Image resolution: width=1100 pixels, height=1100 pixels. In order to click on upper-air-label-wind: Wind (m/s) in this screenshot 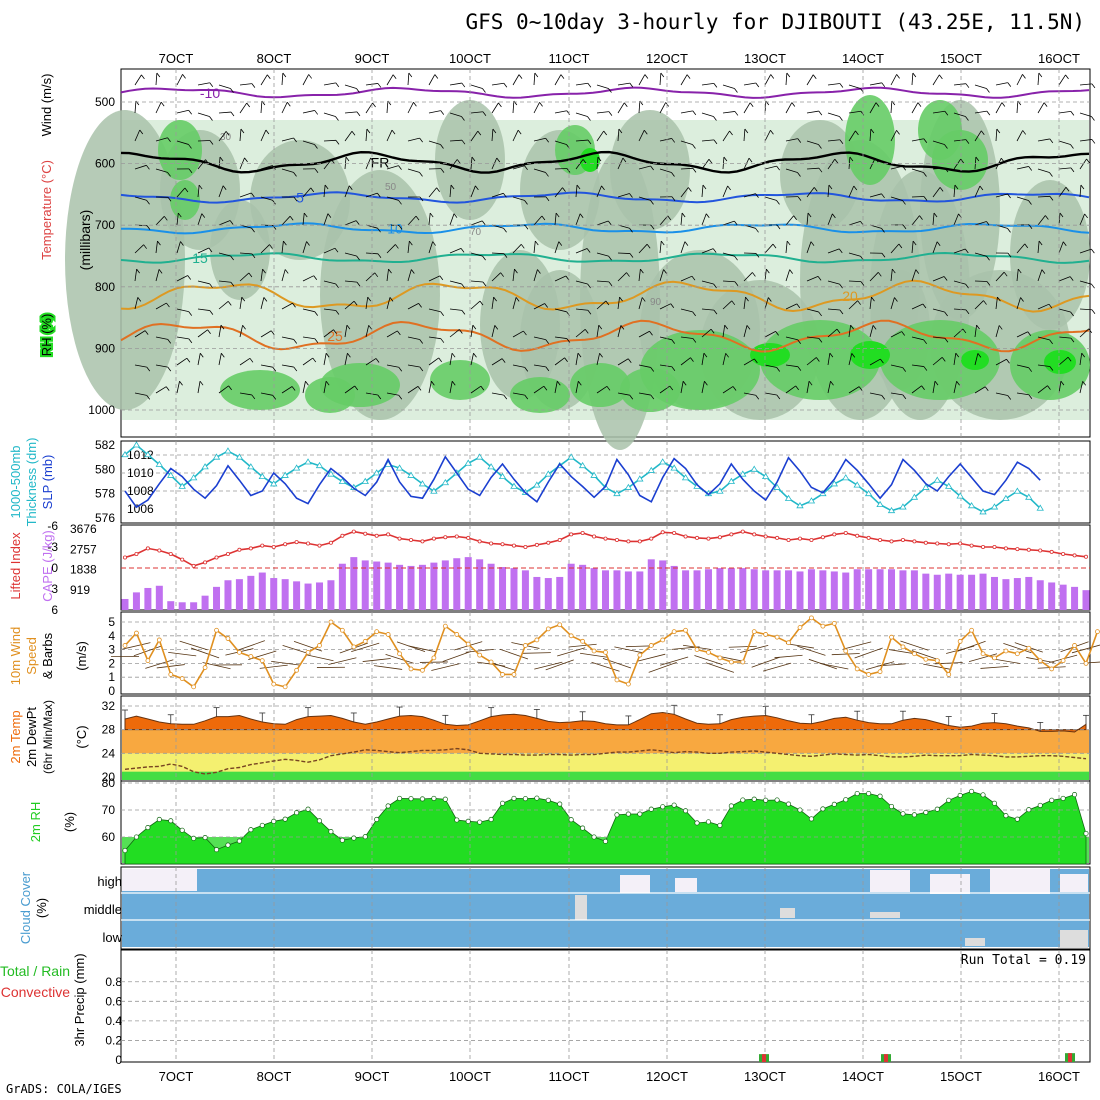, I will do `click(46, 105)`.